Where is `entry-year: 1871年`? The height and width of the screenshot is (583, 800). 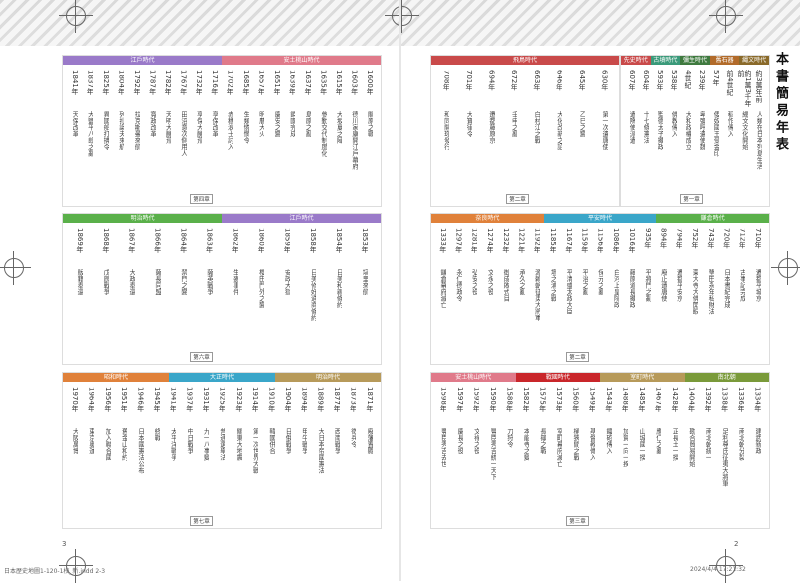
entry-year: 1871年 is located at coordinates (369, 399).